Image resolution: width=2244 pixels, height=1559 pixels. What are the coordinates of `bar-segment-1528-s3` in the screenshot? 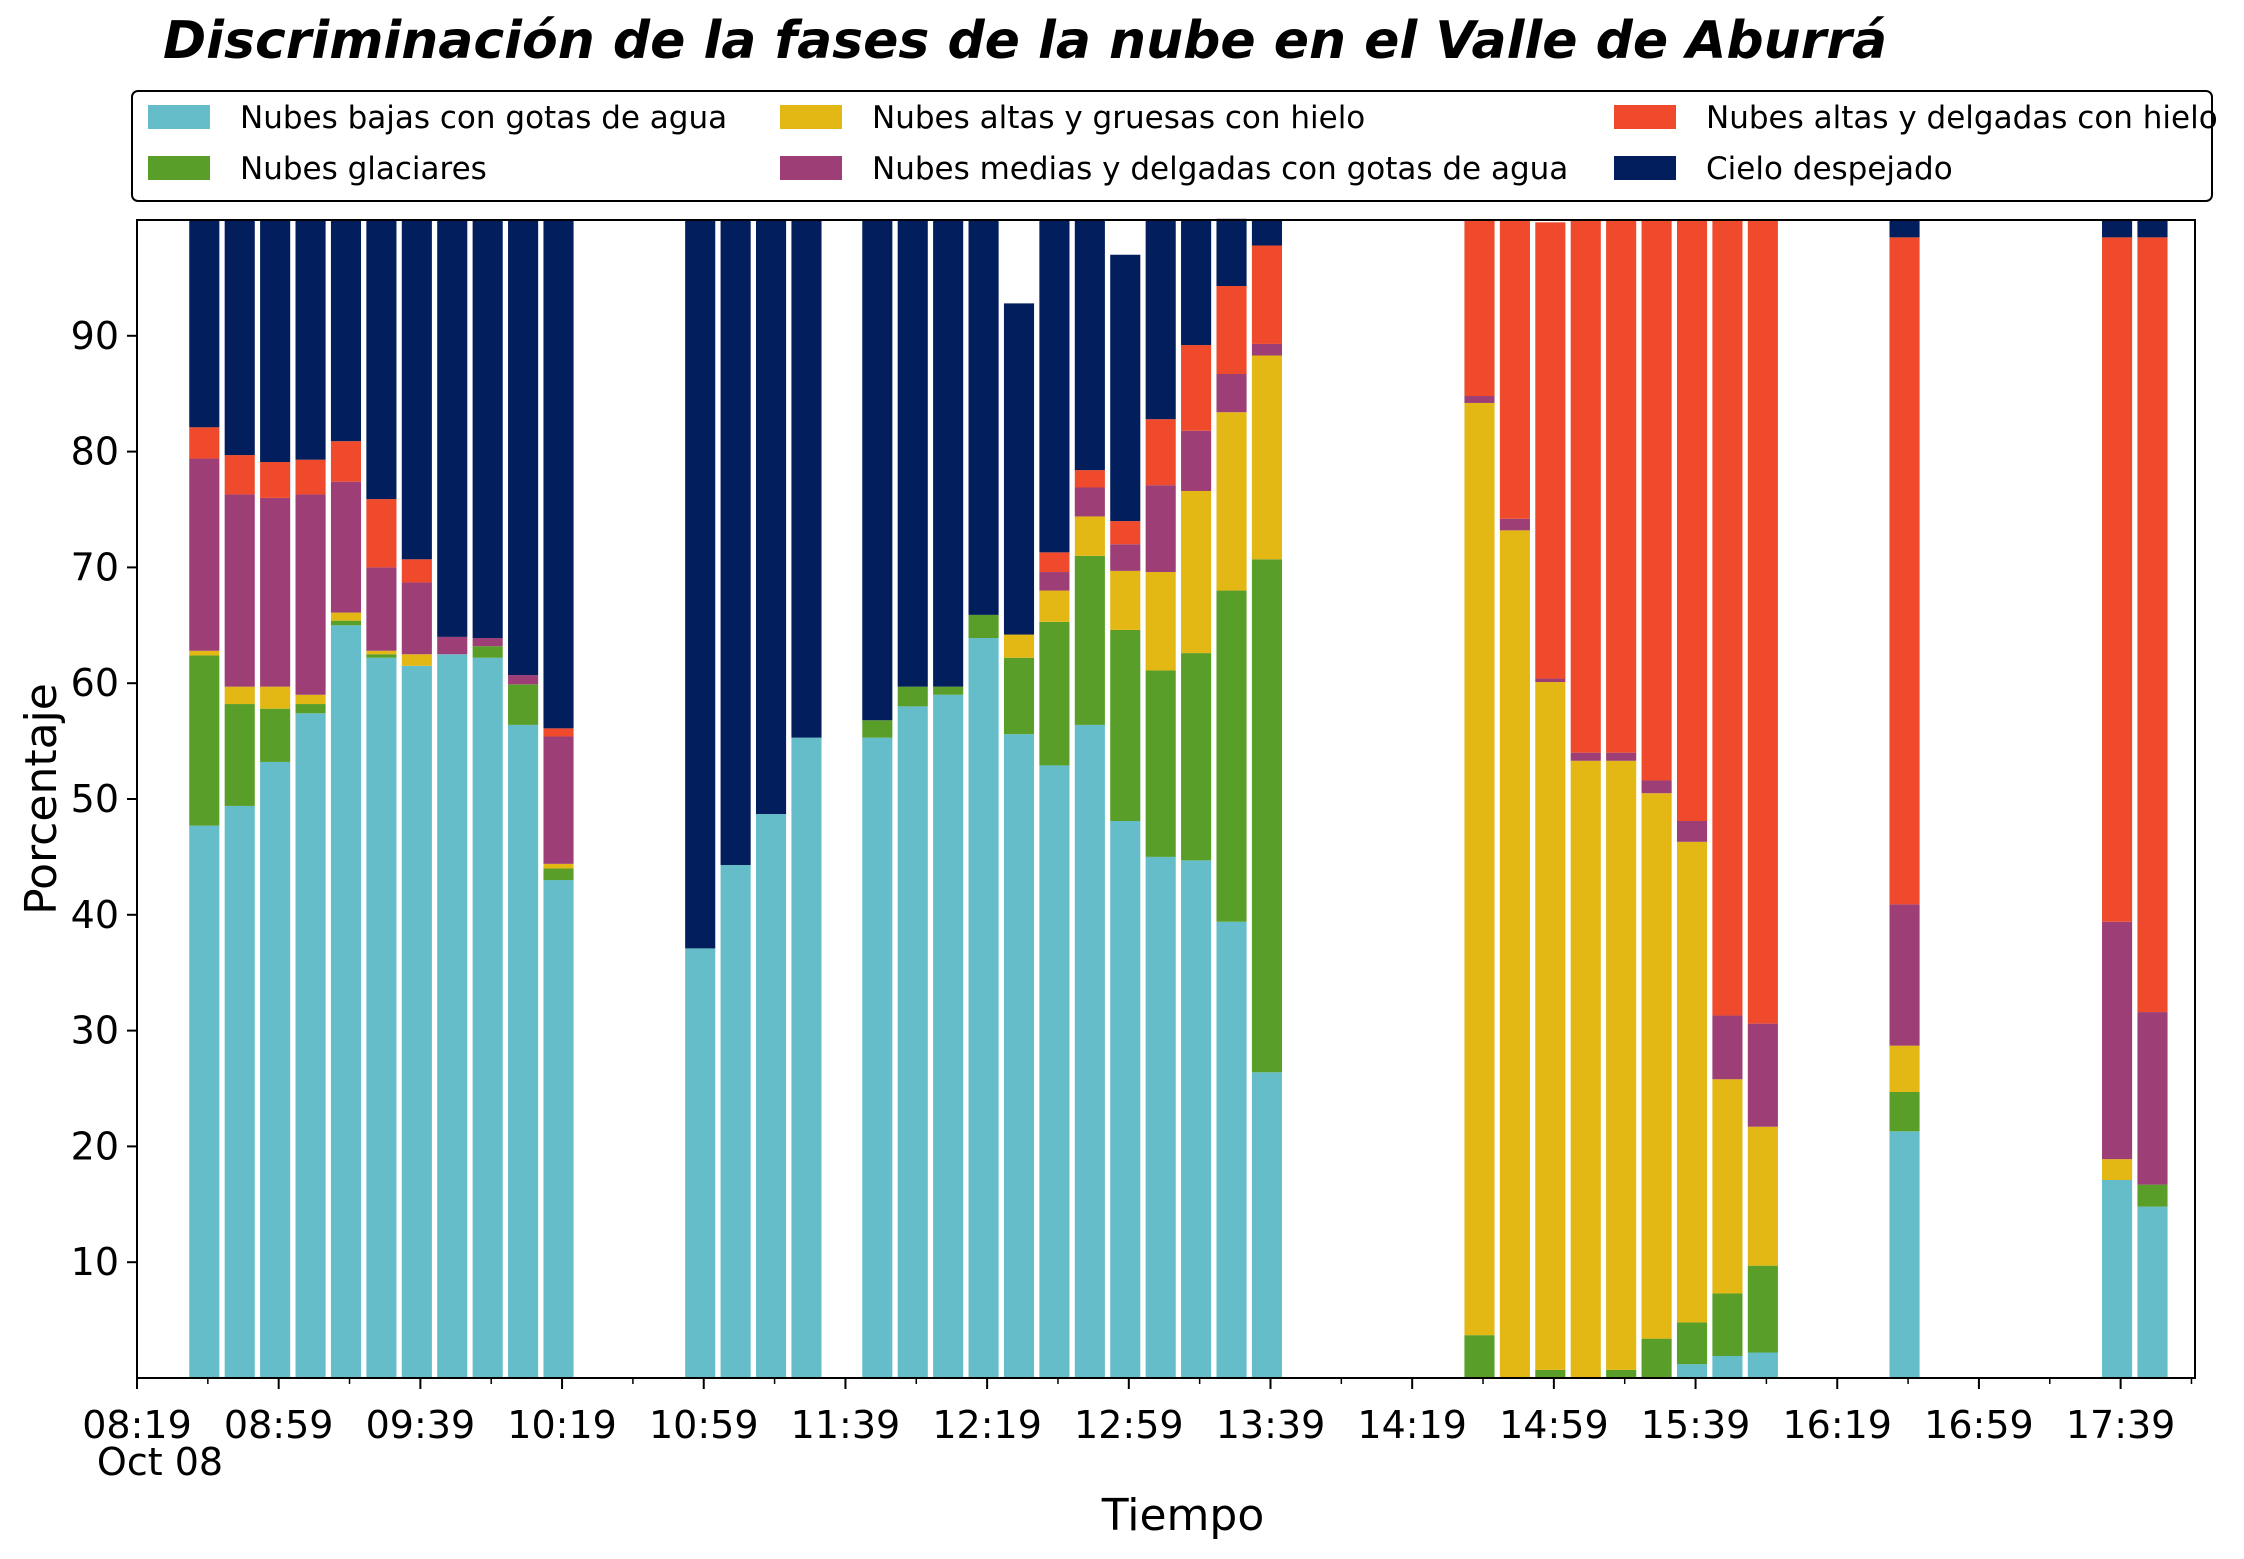 It's located at (1656, 787).